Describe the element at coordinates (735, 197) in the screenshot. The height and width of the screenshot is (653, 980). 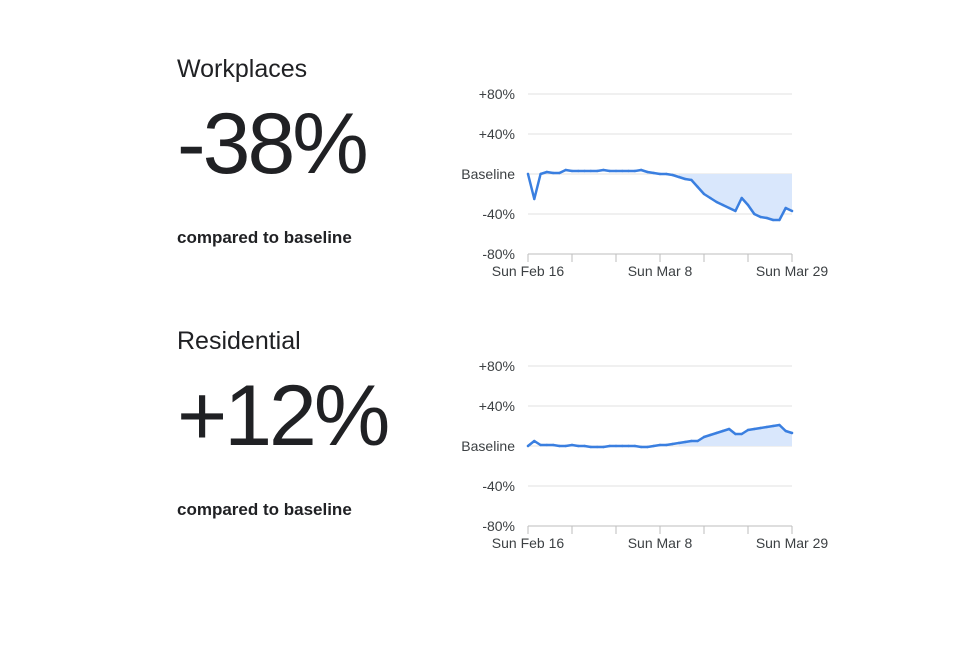
I see `shaded-area` at that location.